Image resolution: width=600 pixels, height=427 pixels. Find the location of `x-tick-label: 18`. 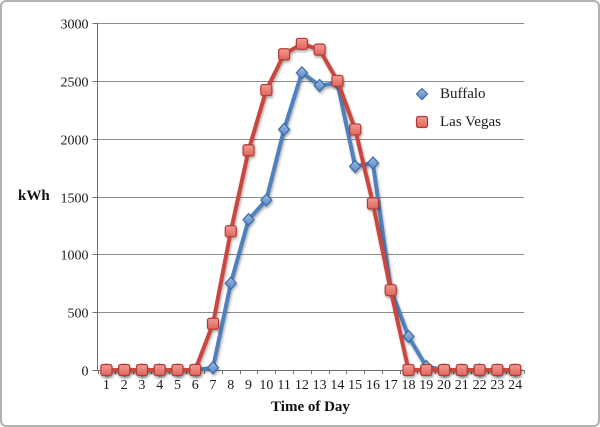

x-tick-label: 18 is located at coordinates (408, 385).